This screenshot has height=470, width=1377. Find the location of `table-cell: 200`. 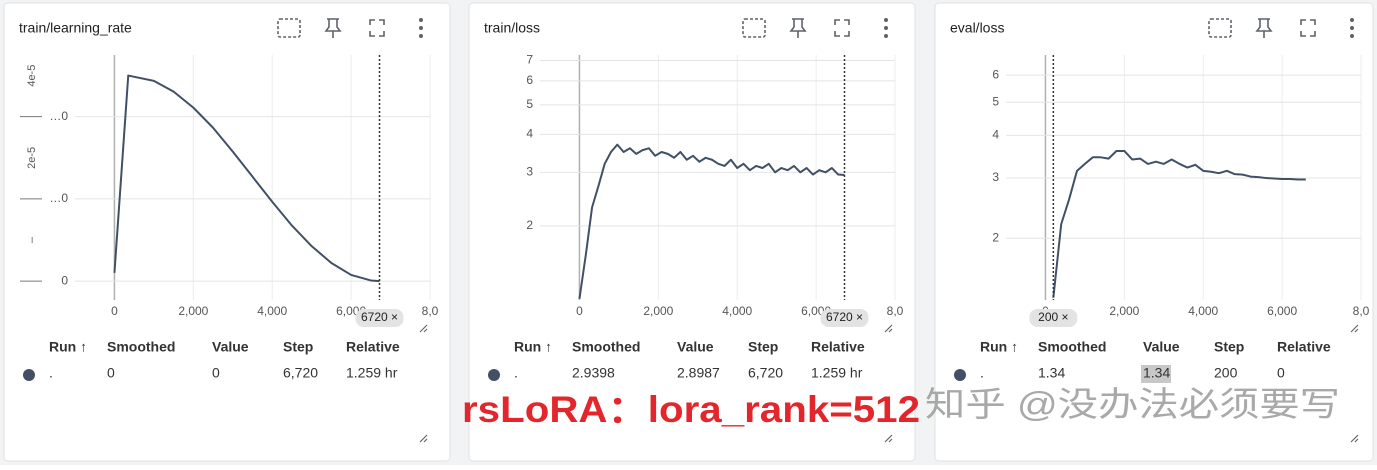

table-cell: 200 is located at coordinates (1226, 373).